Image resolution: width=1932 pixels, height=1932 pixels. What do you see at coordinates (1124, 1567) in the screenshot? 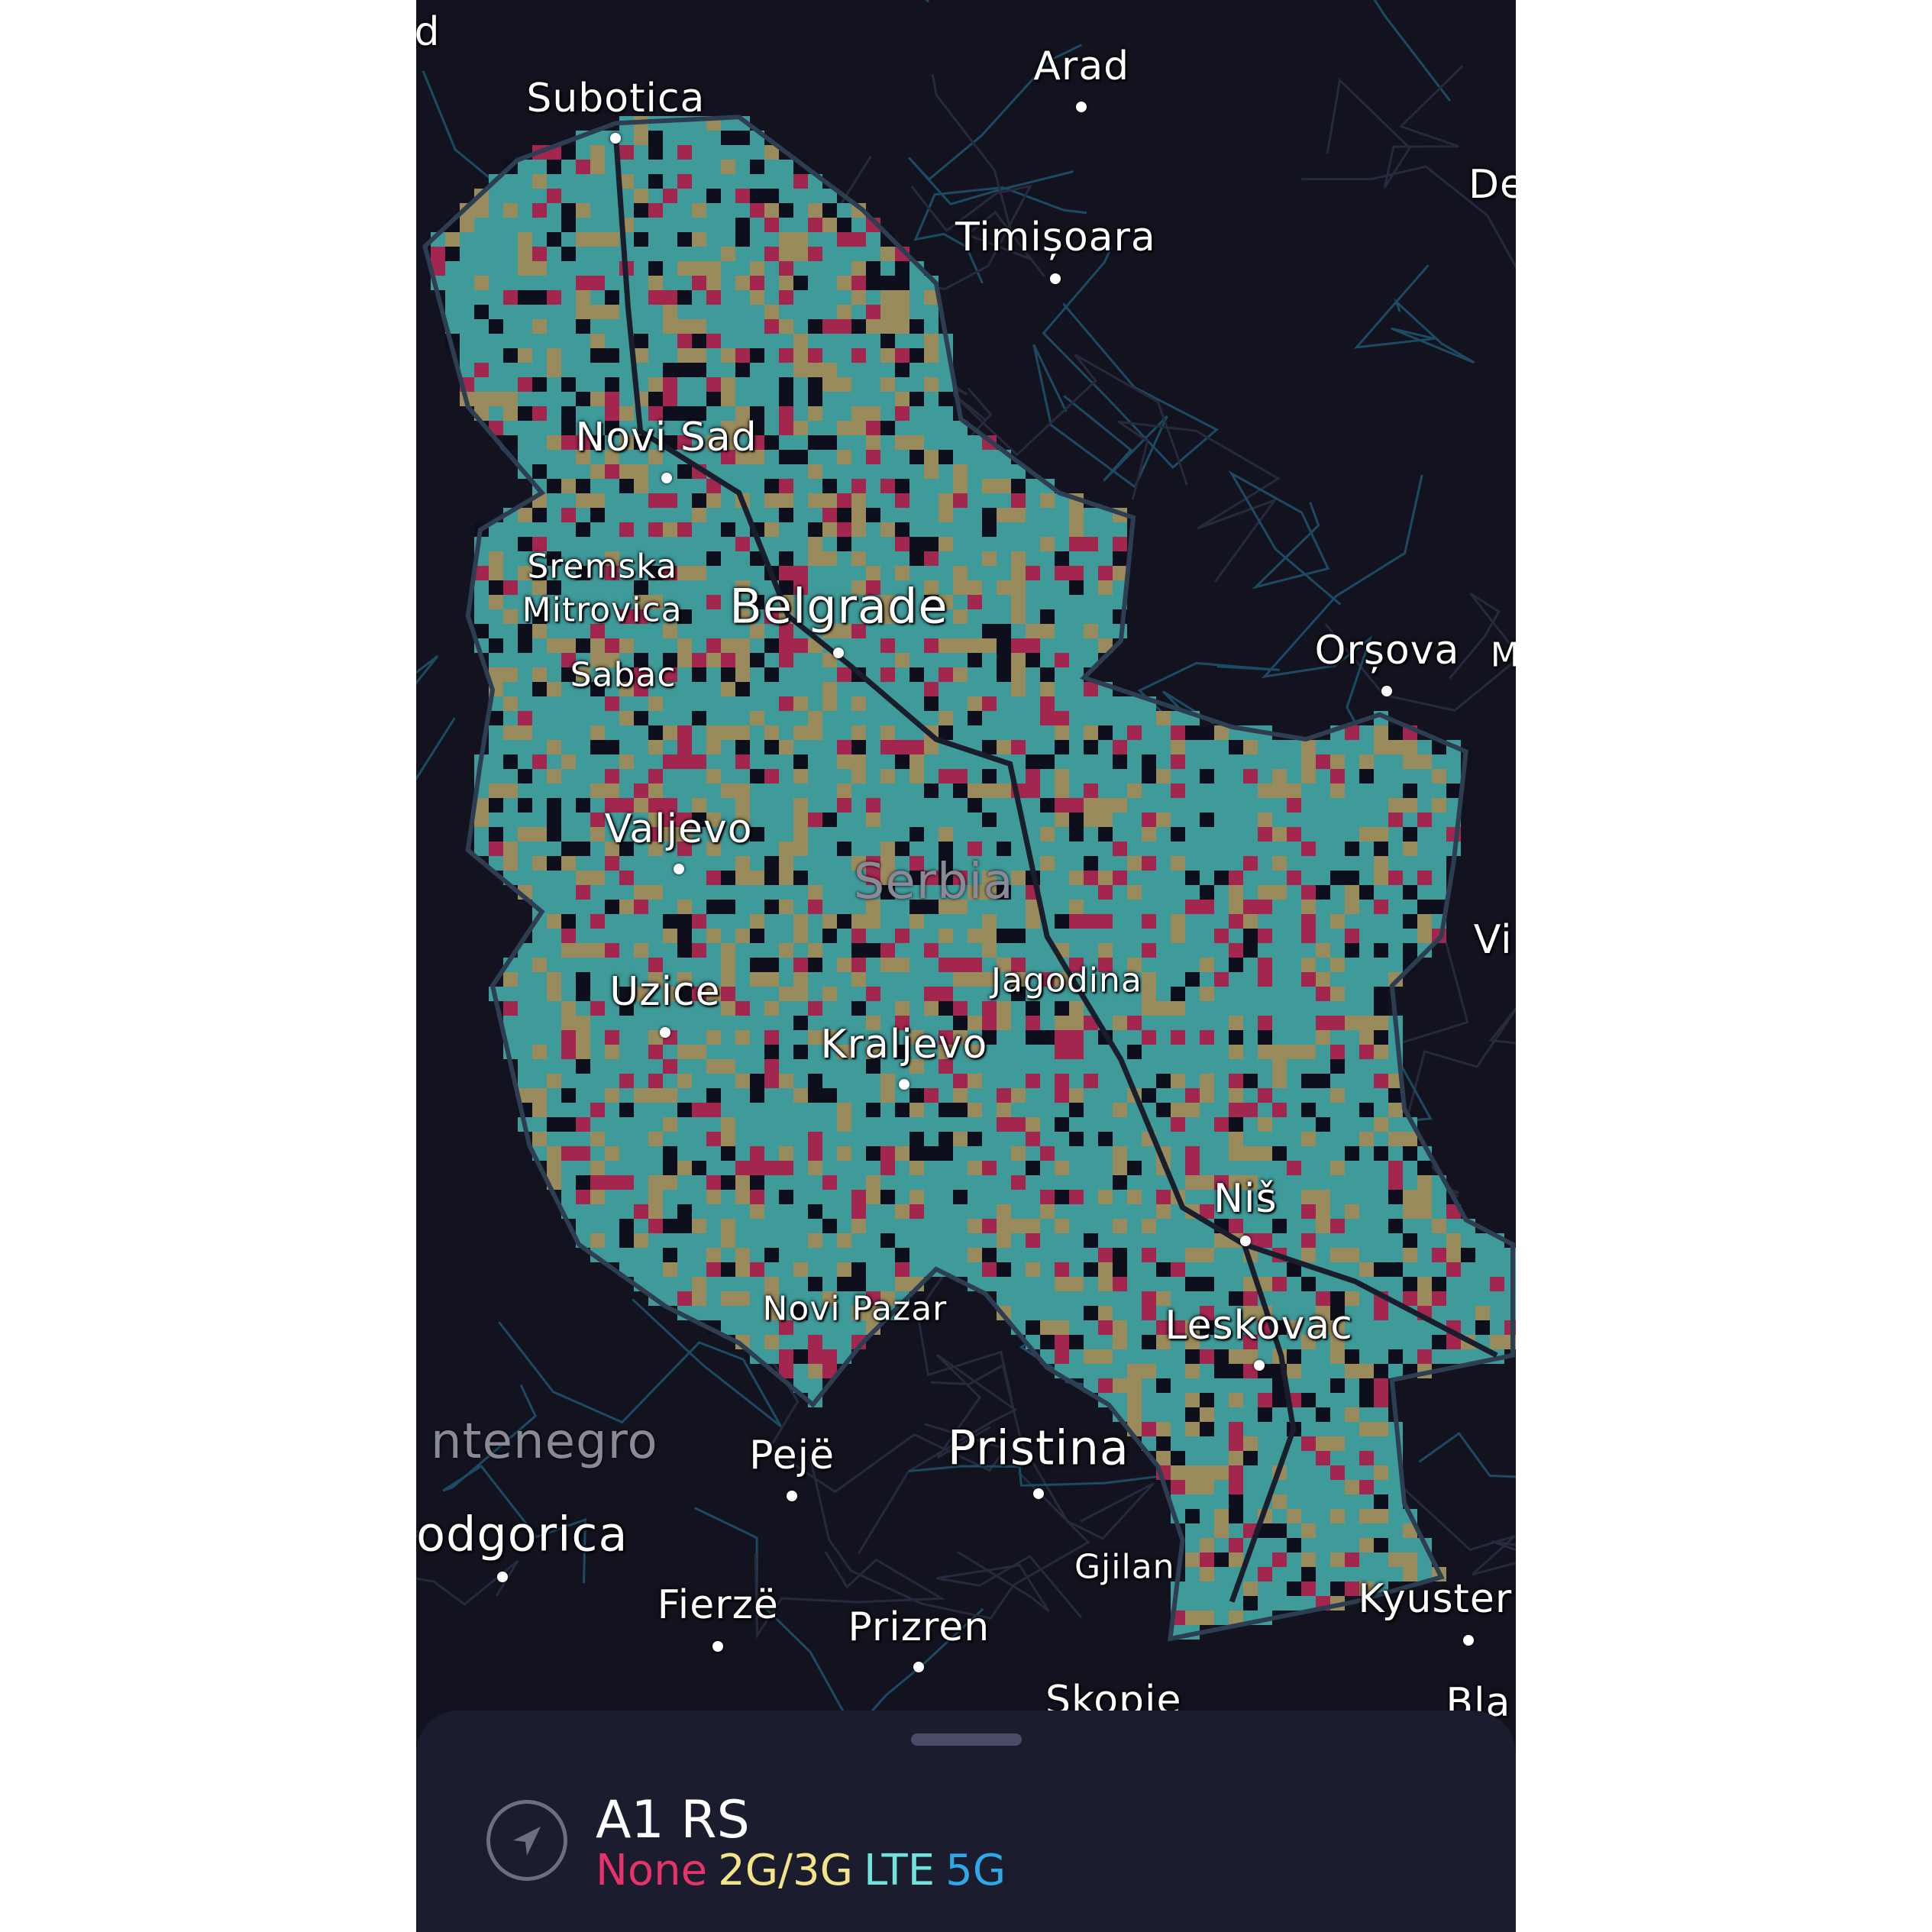
I see `city-label: Gjilan` at bounding box center [1124, 1567].